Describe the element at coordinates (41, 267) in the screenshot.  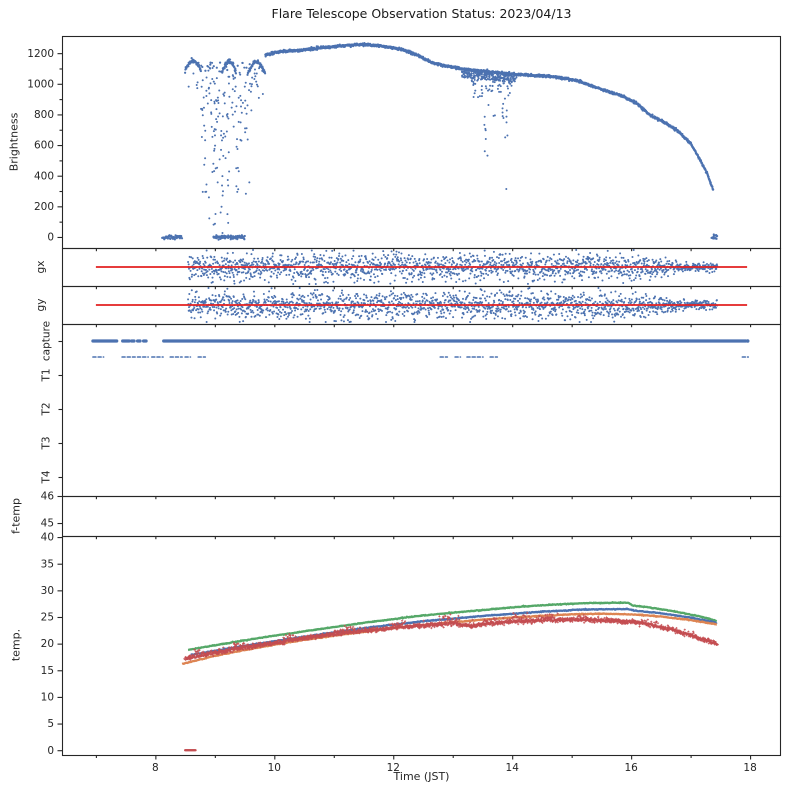
I see `y-label-gx: gx` at that location.